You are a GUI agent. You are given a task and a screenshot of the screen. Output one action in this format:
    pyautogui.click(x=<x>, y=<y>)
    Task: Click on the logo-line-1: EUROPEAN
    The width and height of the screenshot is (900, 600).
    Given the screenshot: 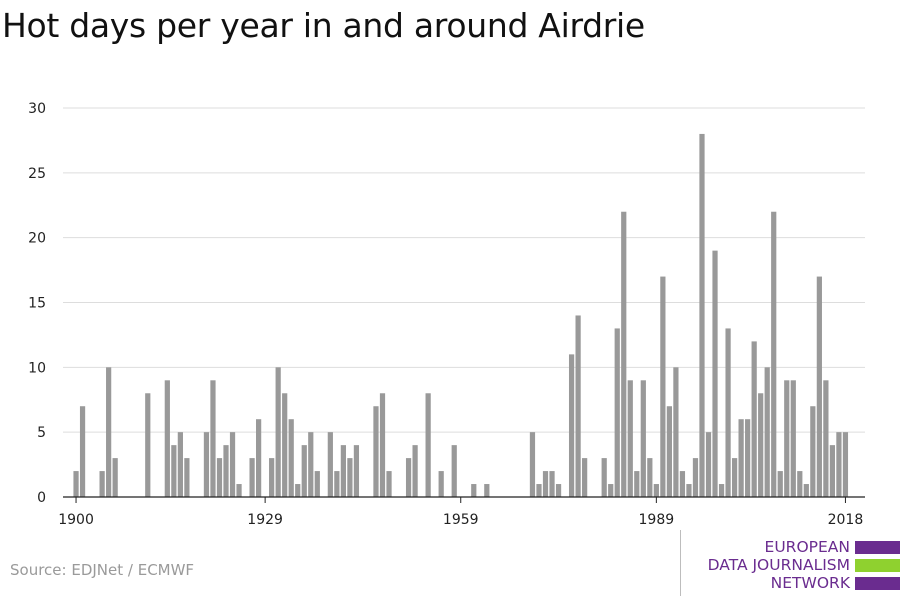 What is the action you would take?
    pyautogui.click(x=807, y=547)
    